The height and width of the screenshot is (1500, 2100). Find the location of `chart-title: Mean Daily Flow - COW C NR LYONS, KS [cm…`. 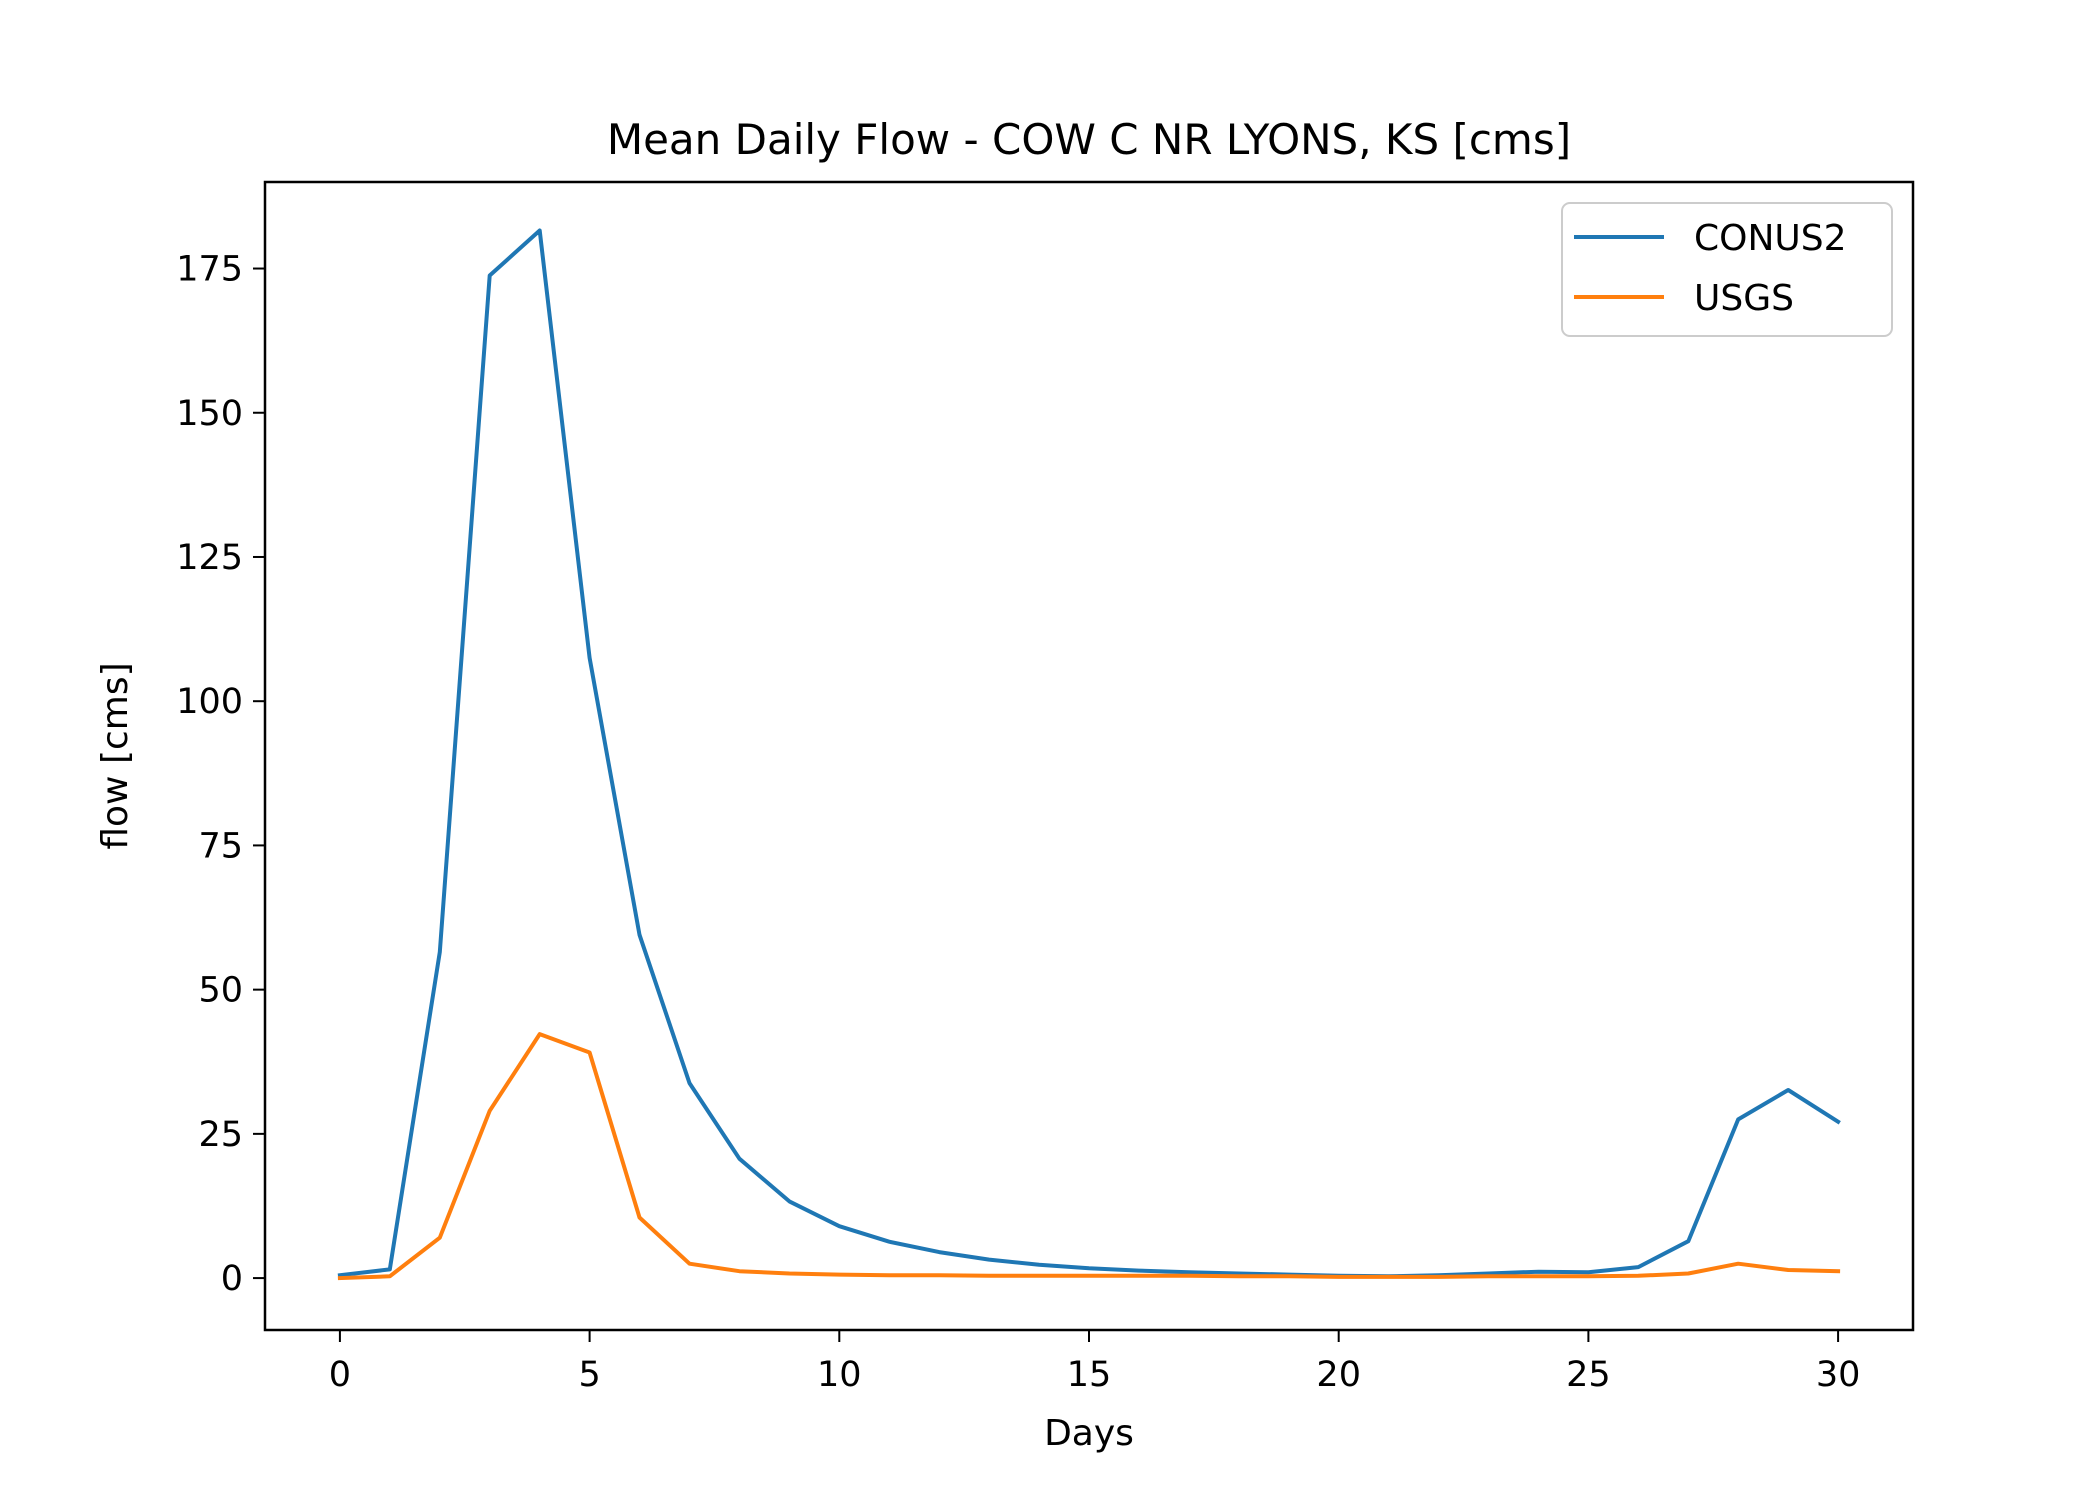

chart-title: Mean Daily Flow - COW C NR LYONS, KS [cm… is located at coordinates (1089, 139).